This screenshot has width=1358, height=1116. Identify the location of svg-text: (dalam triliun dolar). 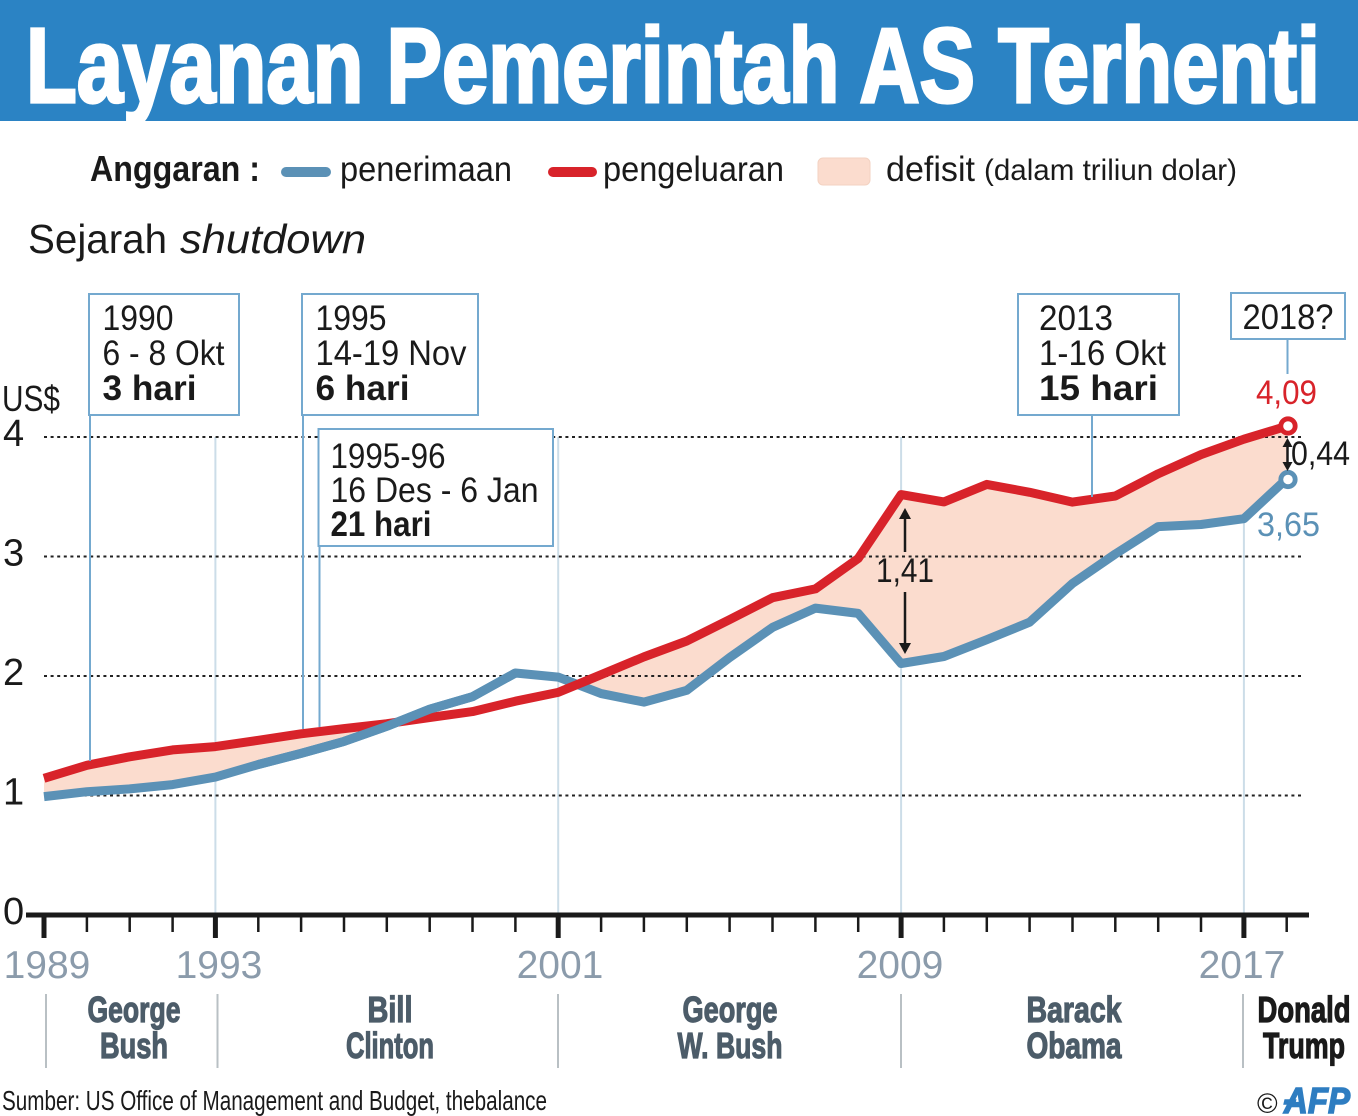
(1110, 170).